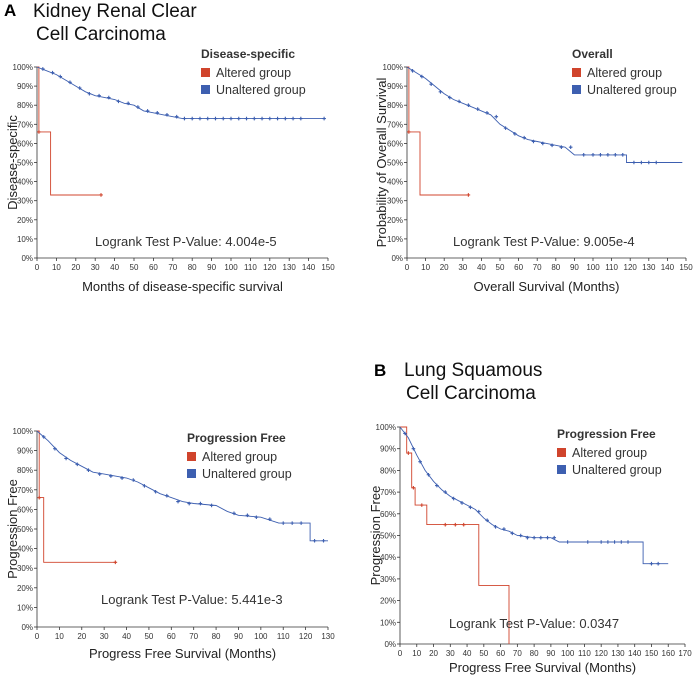 This screenshot has width=700, height=684. I want to click on x-tick-label: 0, so click(37, 267).